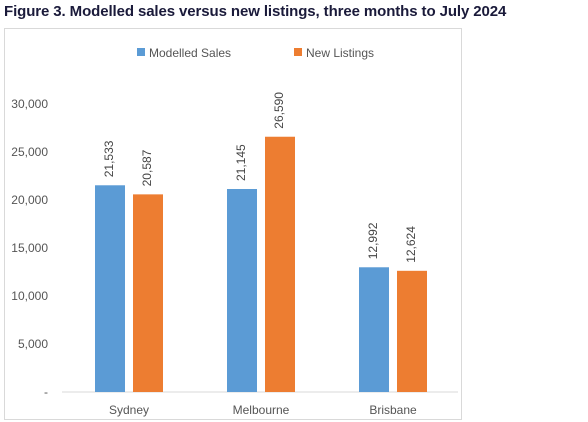 Image resolution: width=588 pixels, height=422 pixels. I want to click on legend-label-new-listings: New Listings, so click(340, 53).